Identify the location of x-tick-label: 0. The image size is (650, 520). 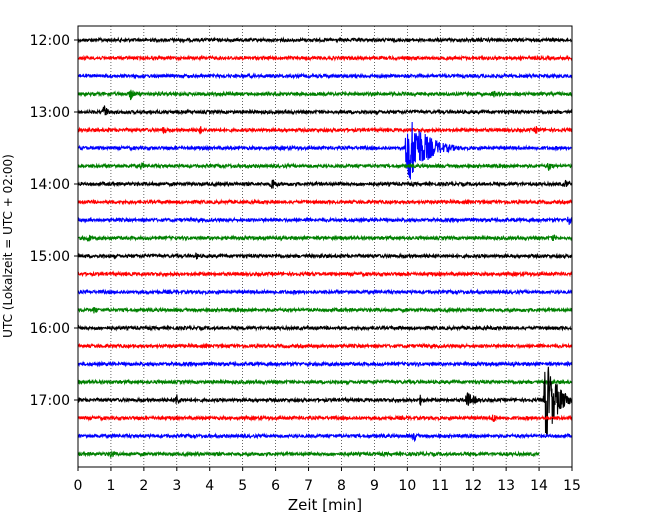
(78, 486).